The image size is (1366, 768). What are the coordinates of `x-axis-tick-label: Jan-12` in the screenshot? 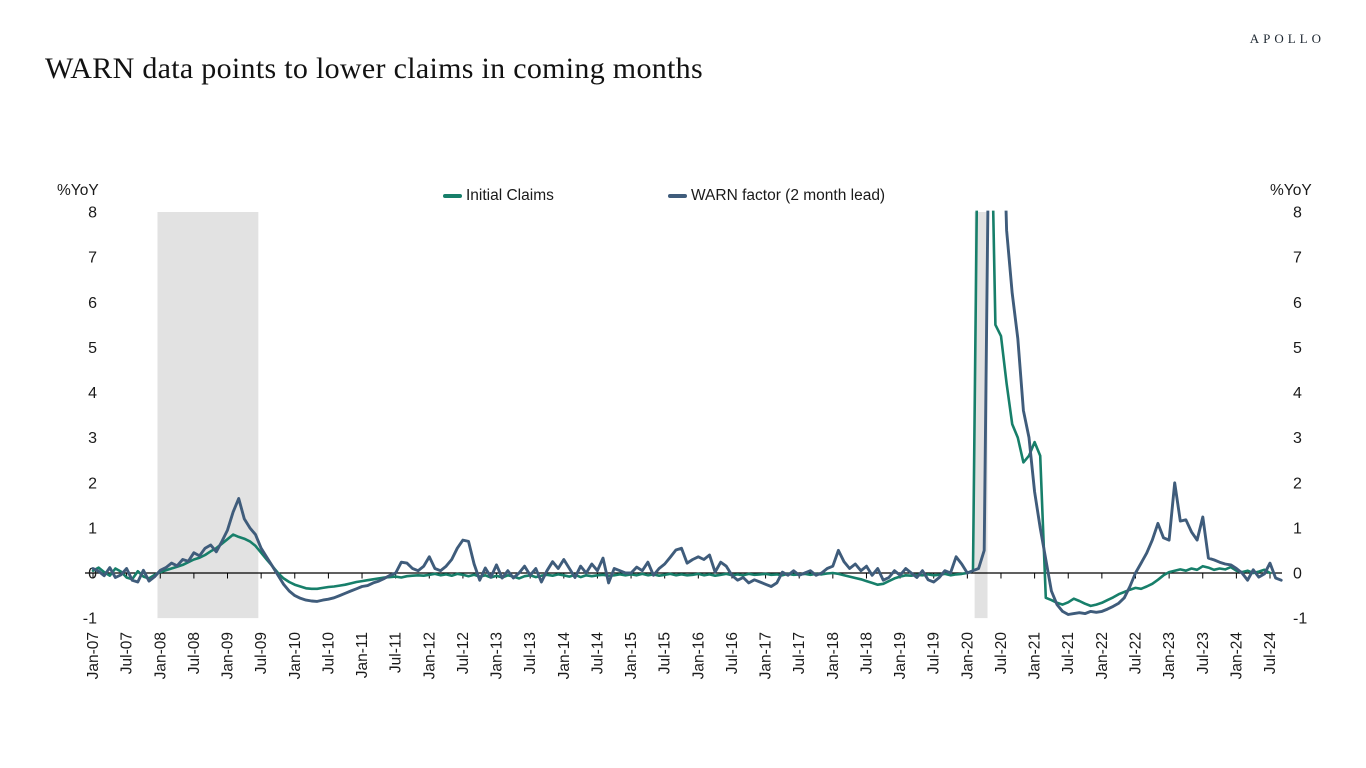 It's located at (429, 655).